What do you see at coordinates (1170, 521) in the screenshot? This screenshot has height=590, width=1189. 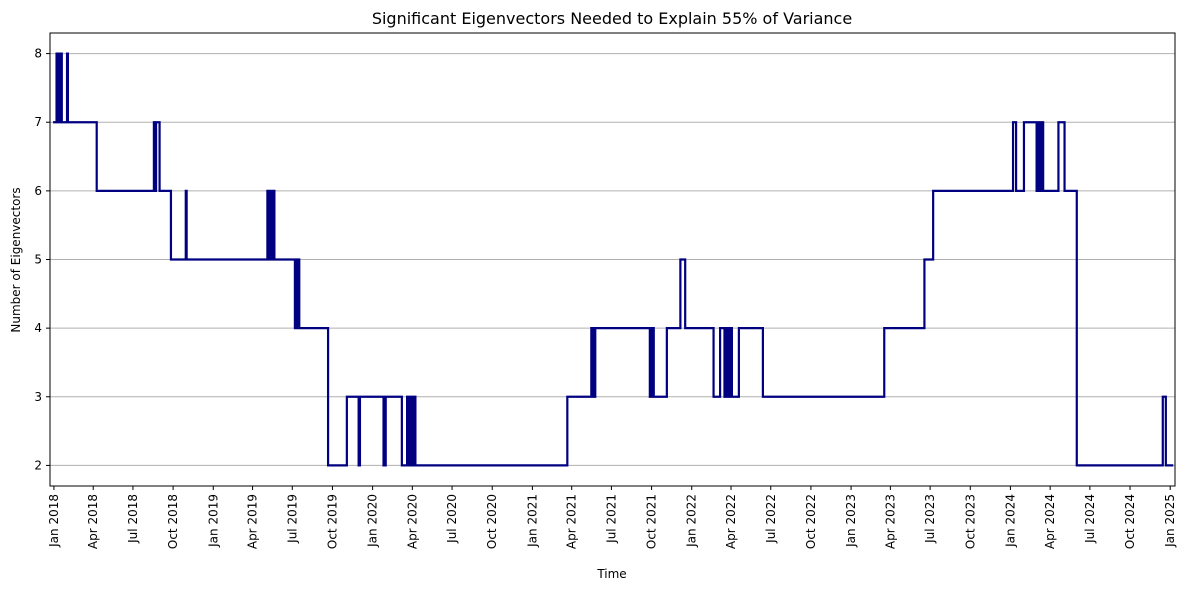 I see `x-tick-label: Jan 2025` at bounding box center [1170, 521].